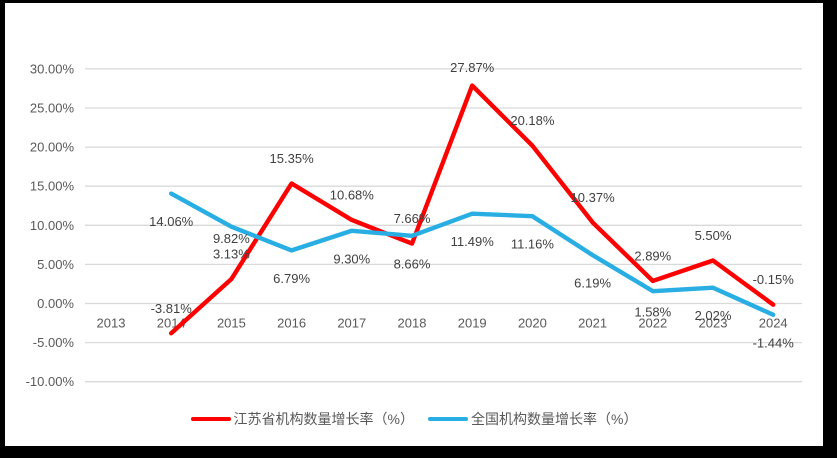  I want to click on x-axis-tick-label: 2021, so click(592, 323).